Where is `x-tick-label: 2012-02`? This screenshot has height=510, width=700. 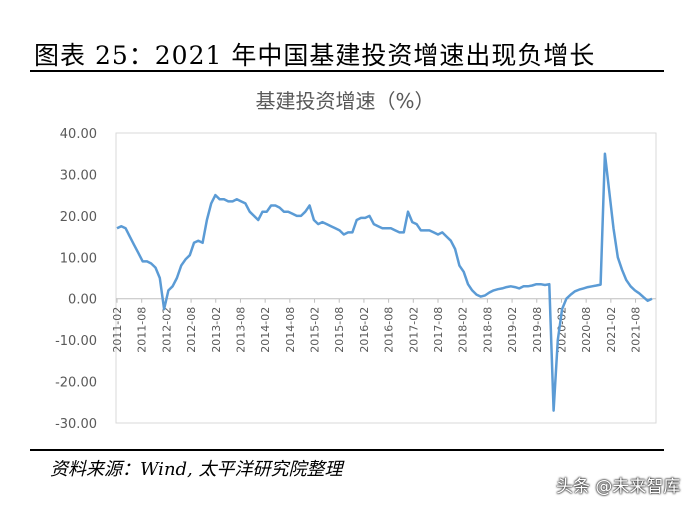 x-tick-label: 2012-02 is located at coordinates (166, 330).